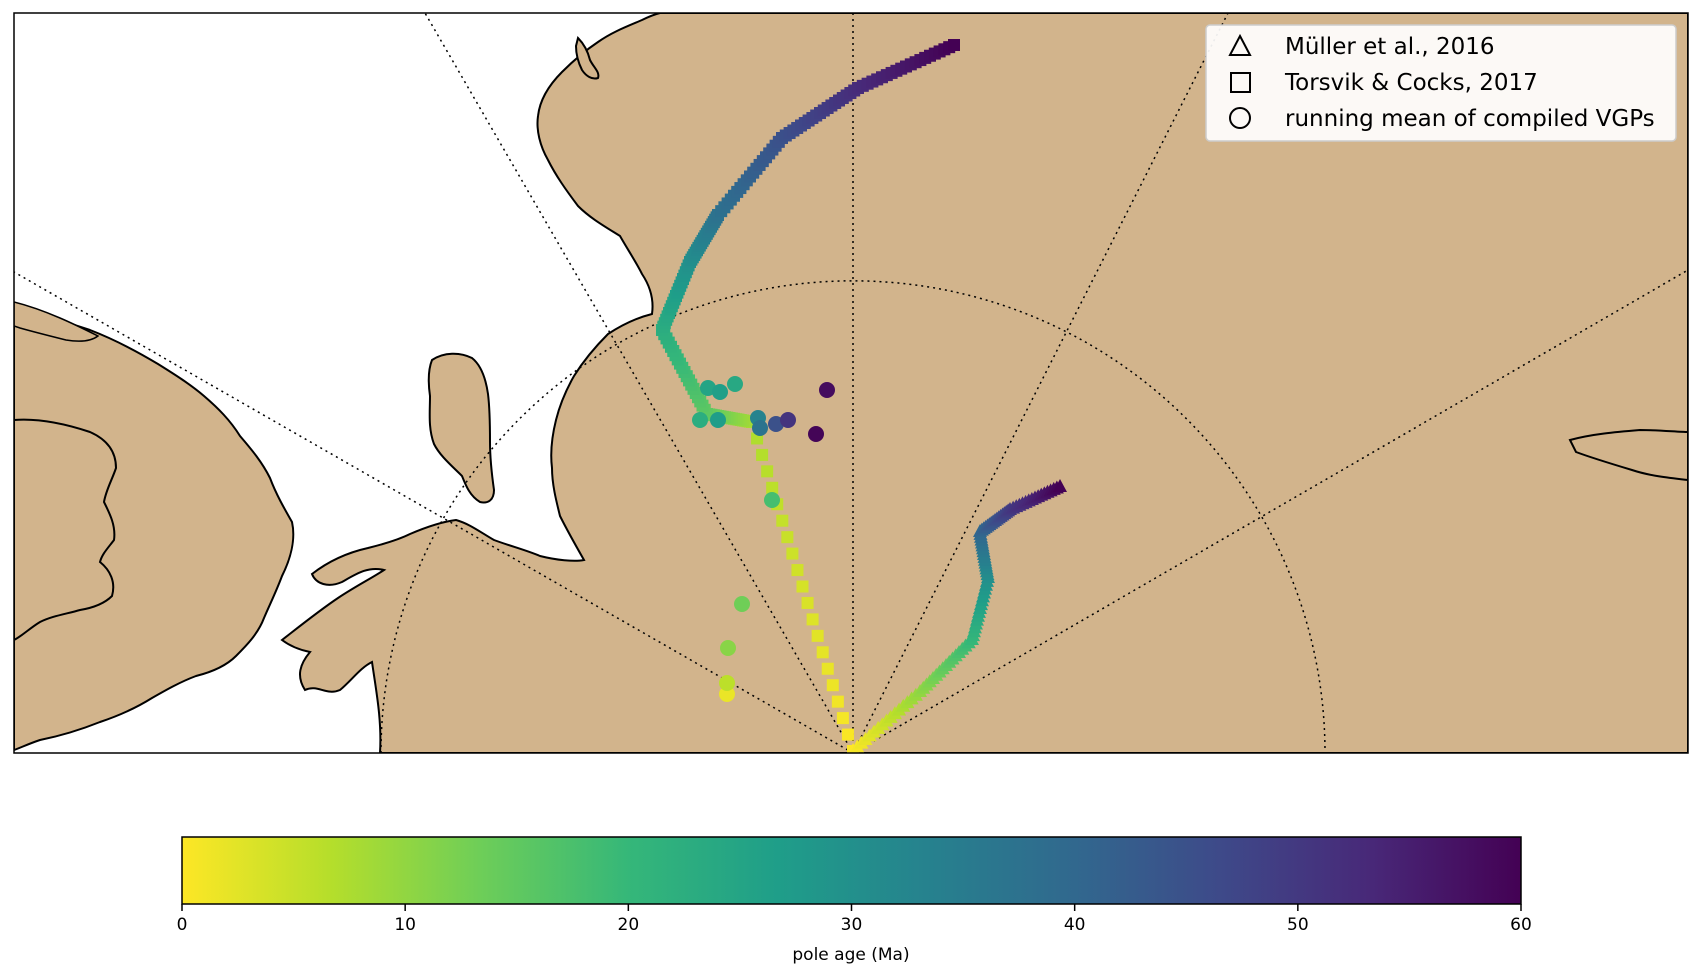 Image resolution: width=1702 pixels, height=976 pixels. Describe the element at coordinates (852, 925) in the screenshot. I see `colorbar-tick-label: 30` at that location.